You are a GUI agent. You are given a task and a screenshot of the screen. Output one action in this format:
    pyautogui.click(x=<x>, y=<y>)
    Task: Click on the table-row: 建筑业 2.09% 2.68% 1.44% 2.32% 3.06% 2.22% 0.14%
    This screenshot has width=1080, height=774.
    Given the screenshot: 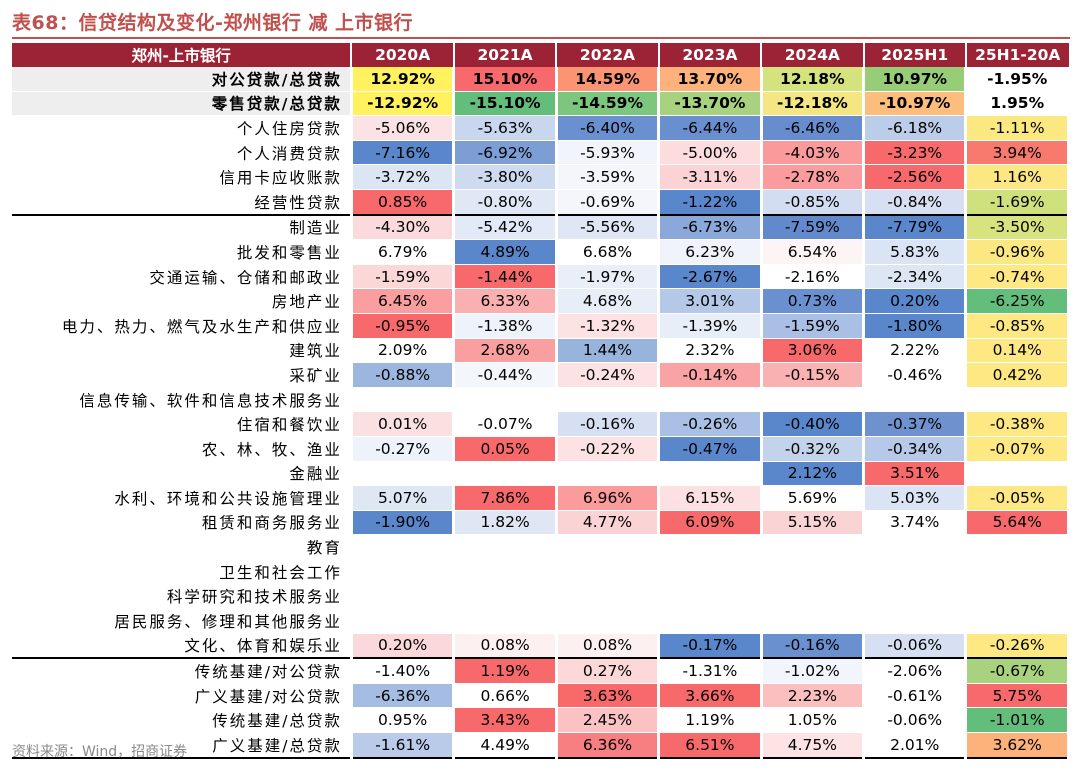 What is the action you would take?
    pyautogui.click(x=541, y=351)
    